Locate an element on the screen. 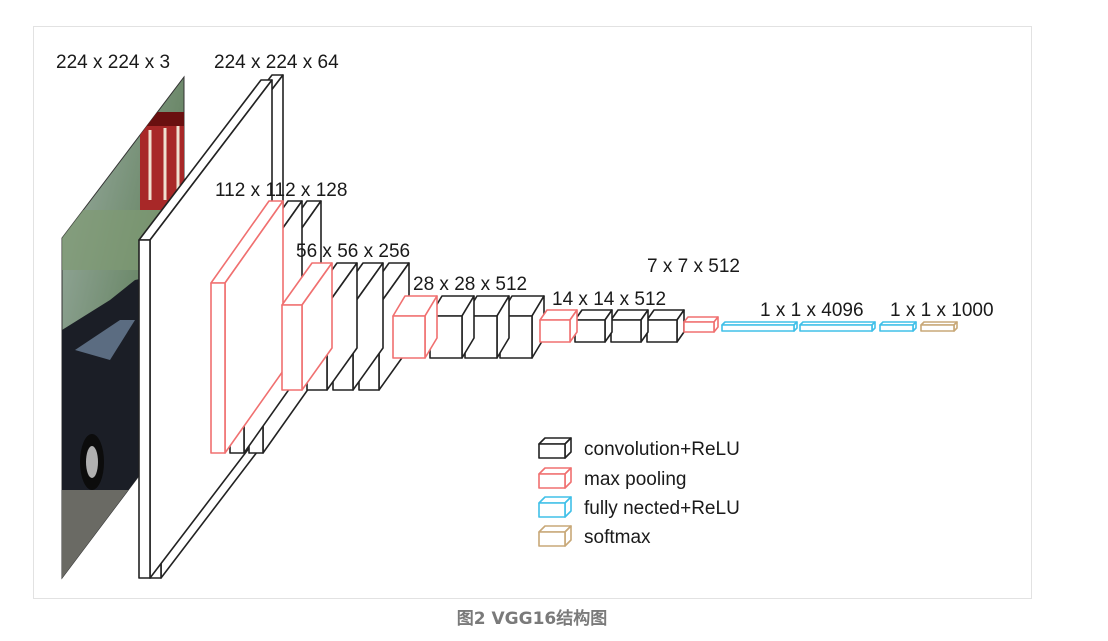 The height and width of the screenshot is (641, 1108). conv-block-4a is located at coordinates (452, 327).